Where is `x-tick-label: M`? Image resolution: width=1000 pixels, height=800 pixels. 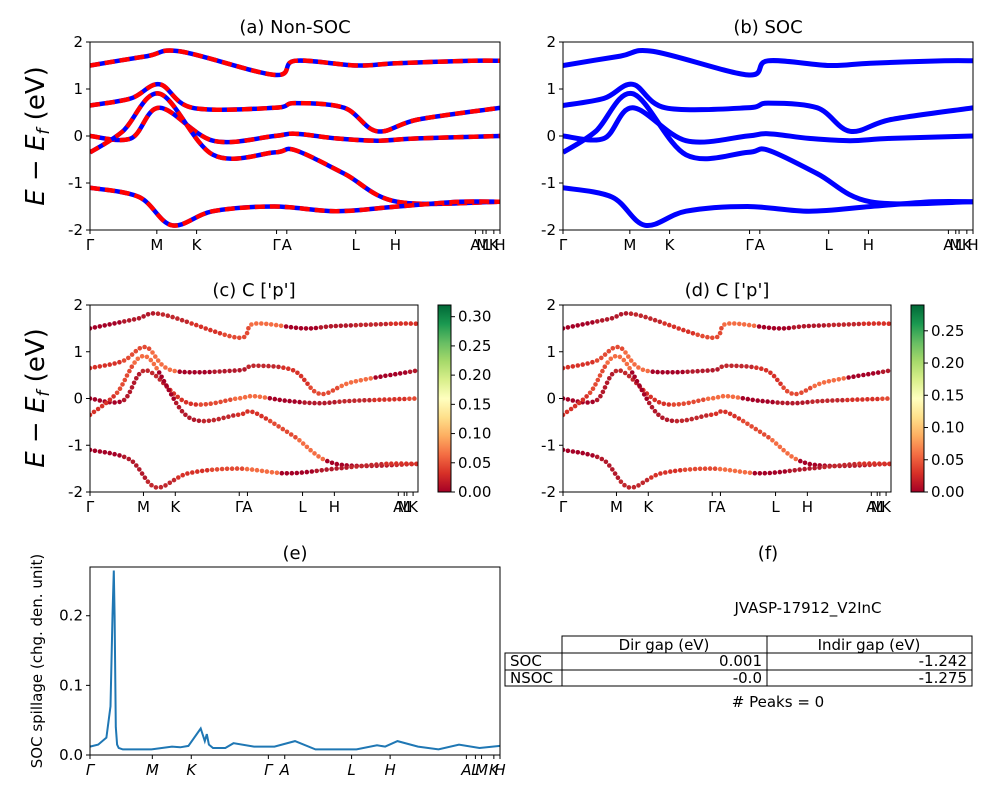 x-tick-label: M is located at coordinates (482, 245).